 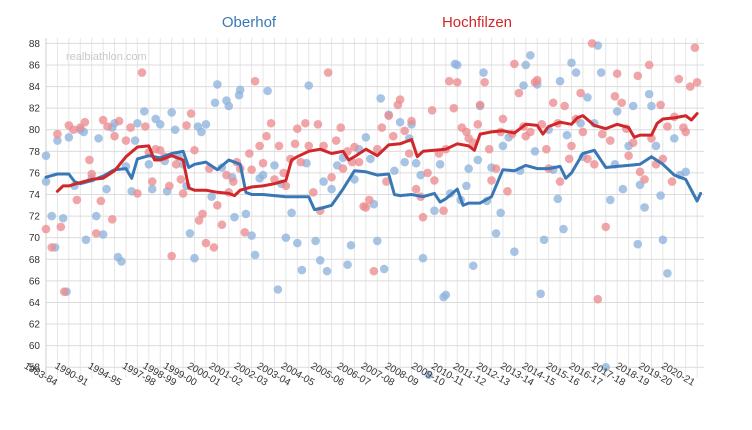 I want to click on y-tick-label: 62, so click(x=35, y=325).